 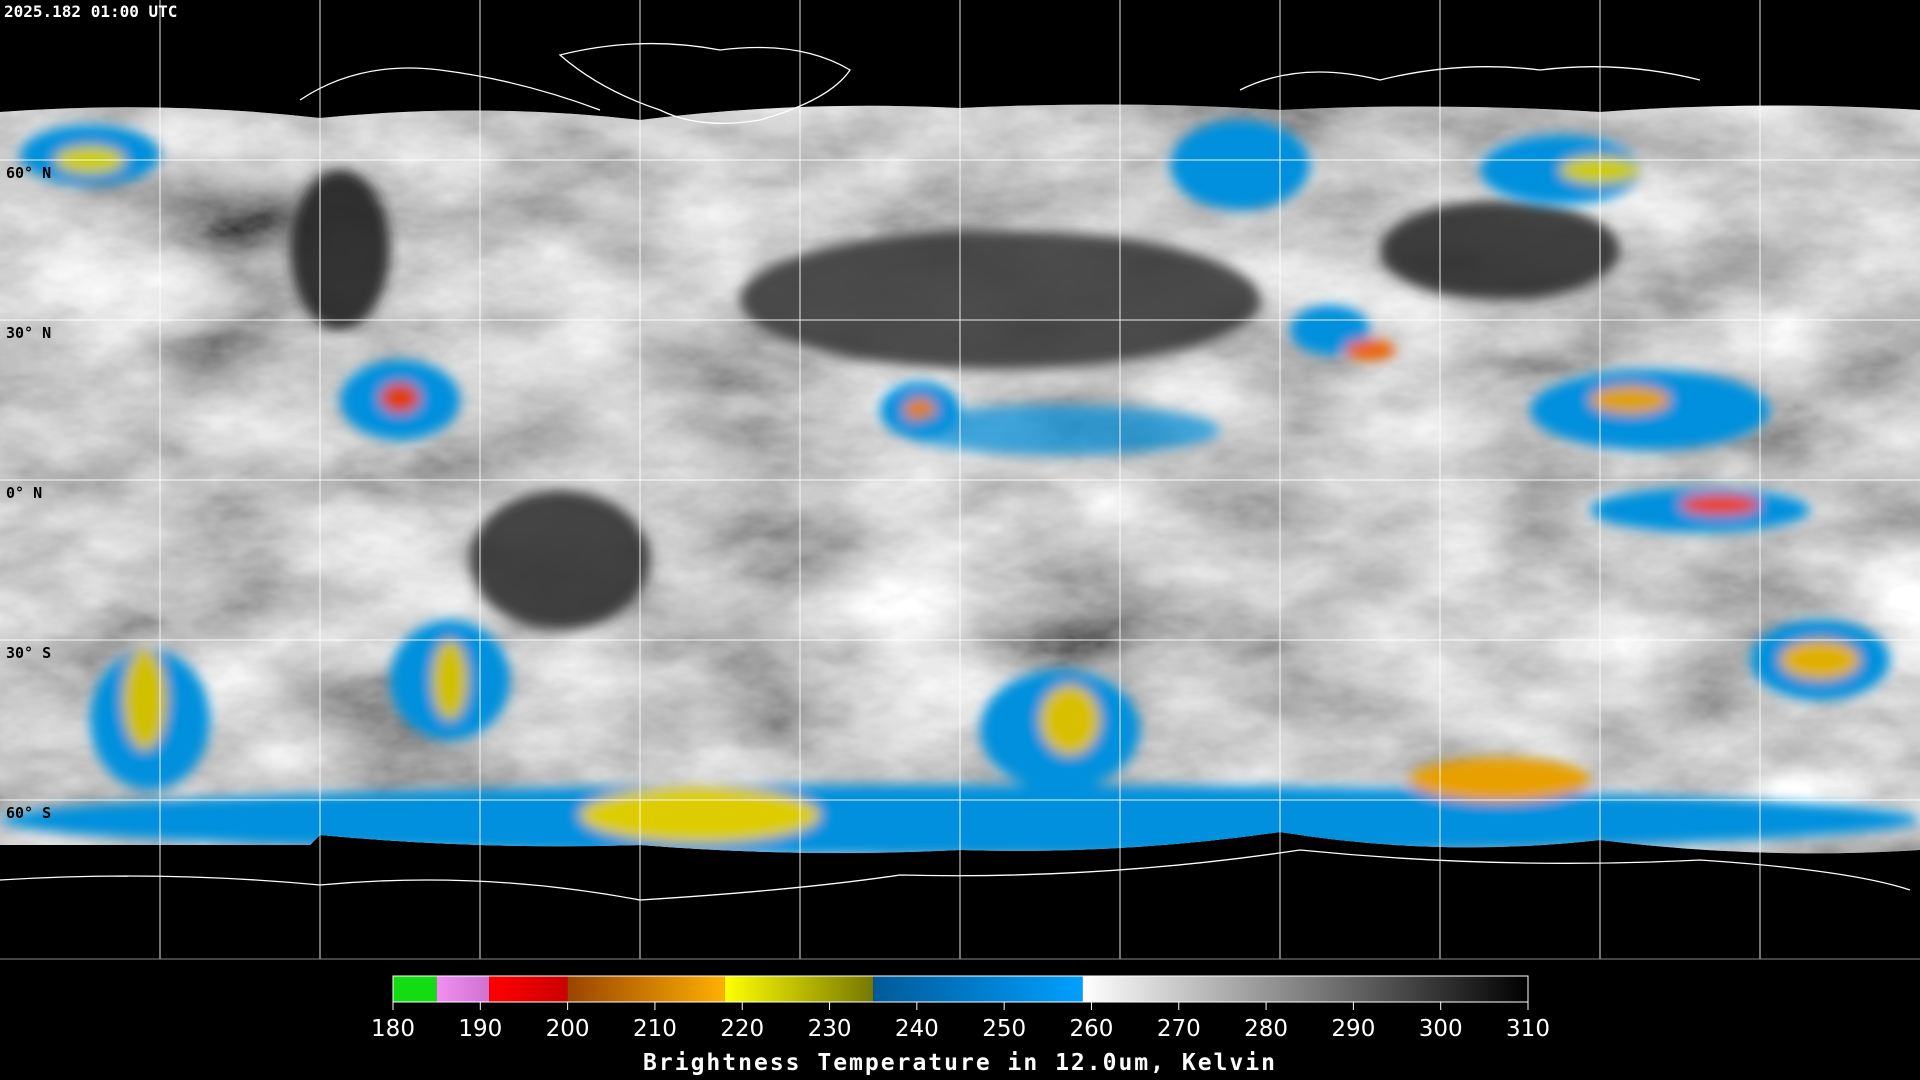 I want to click on colorbar-title: Brightness Temperature in 12.0um, Kelvin, so click(x=960, y=1063).